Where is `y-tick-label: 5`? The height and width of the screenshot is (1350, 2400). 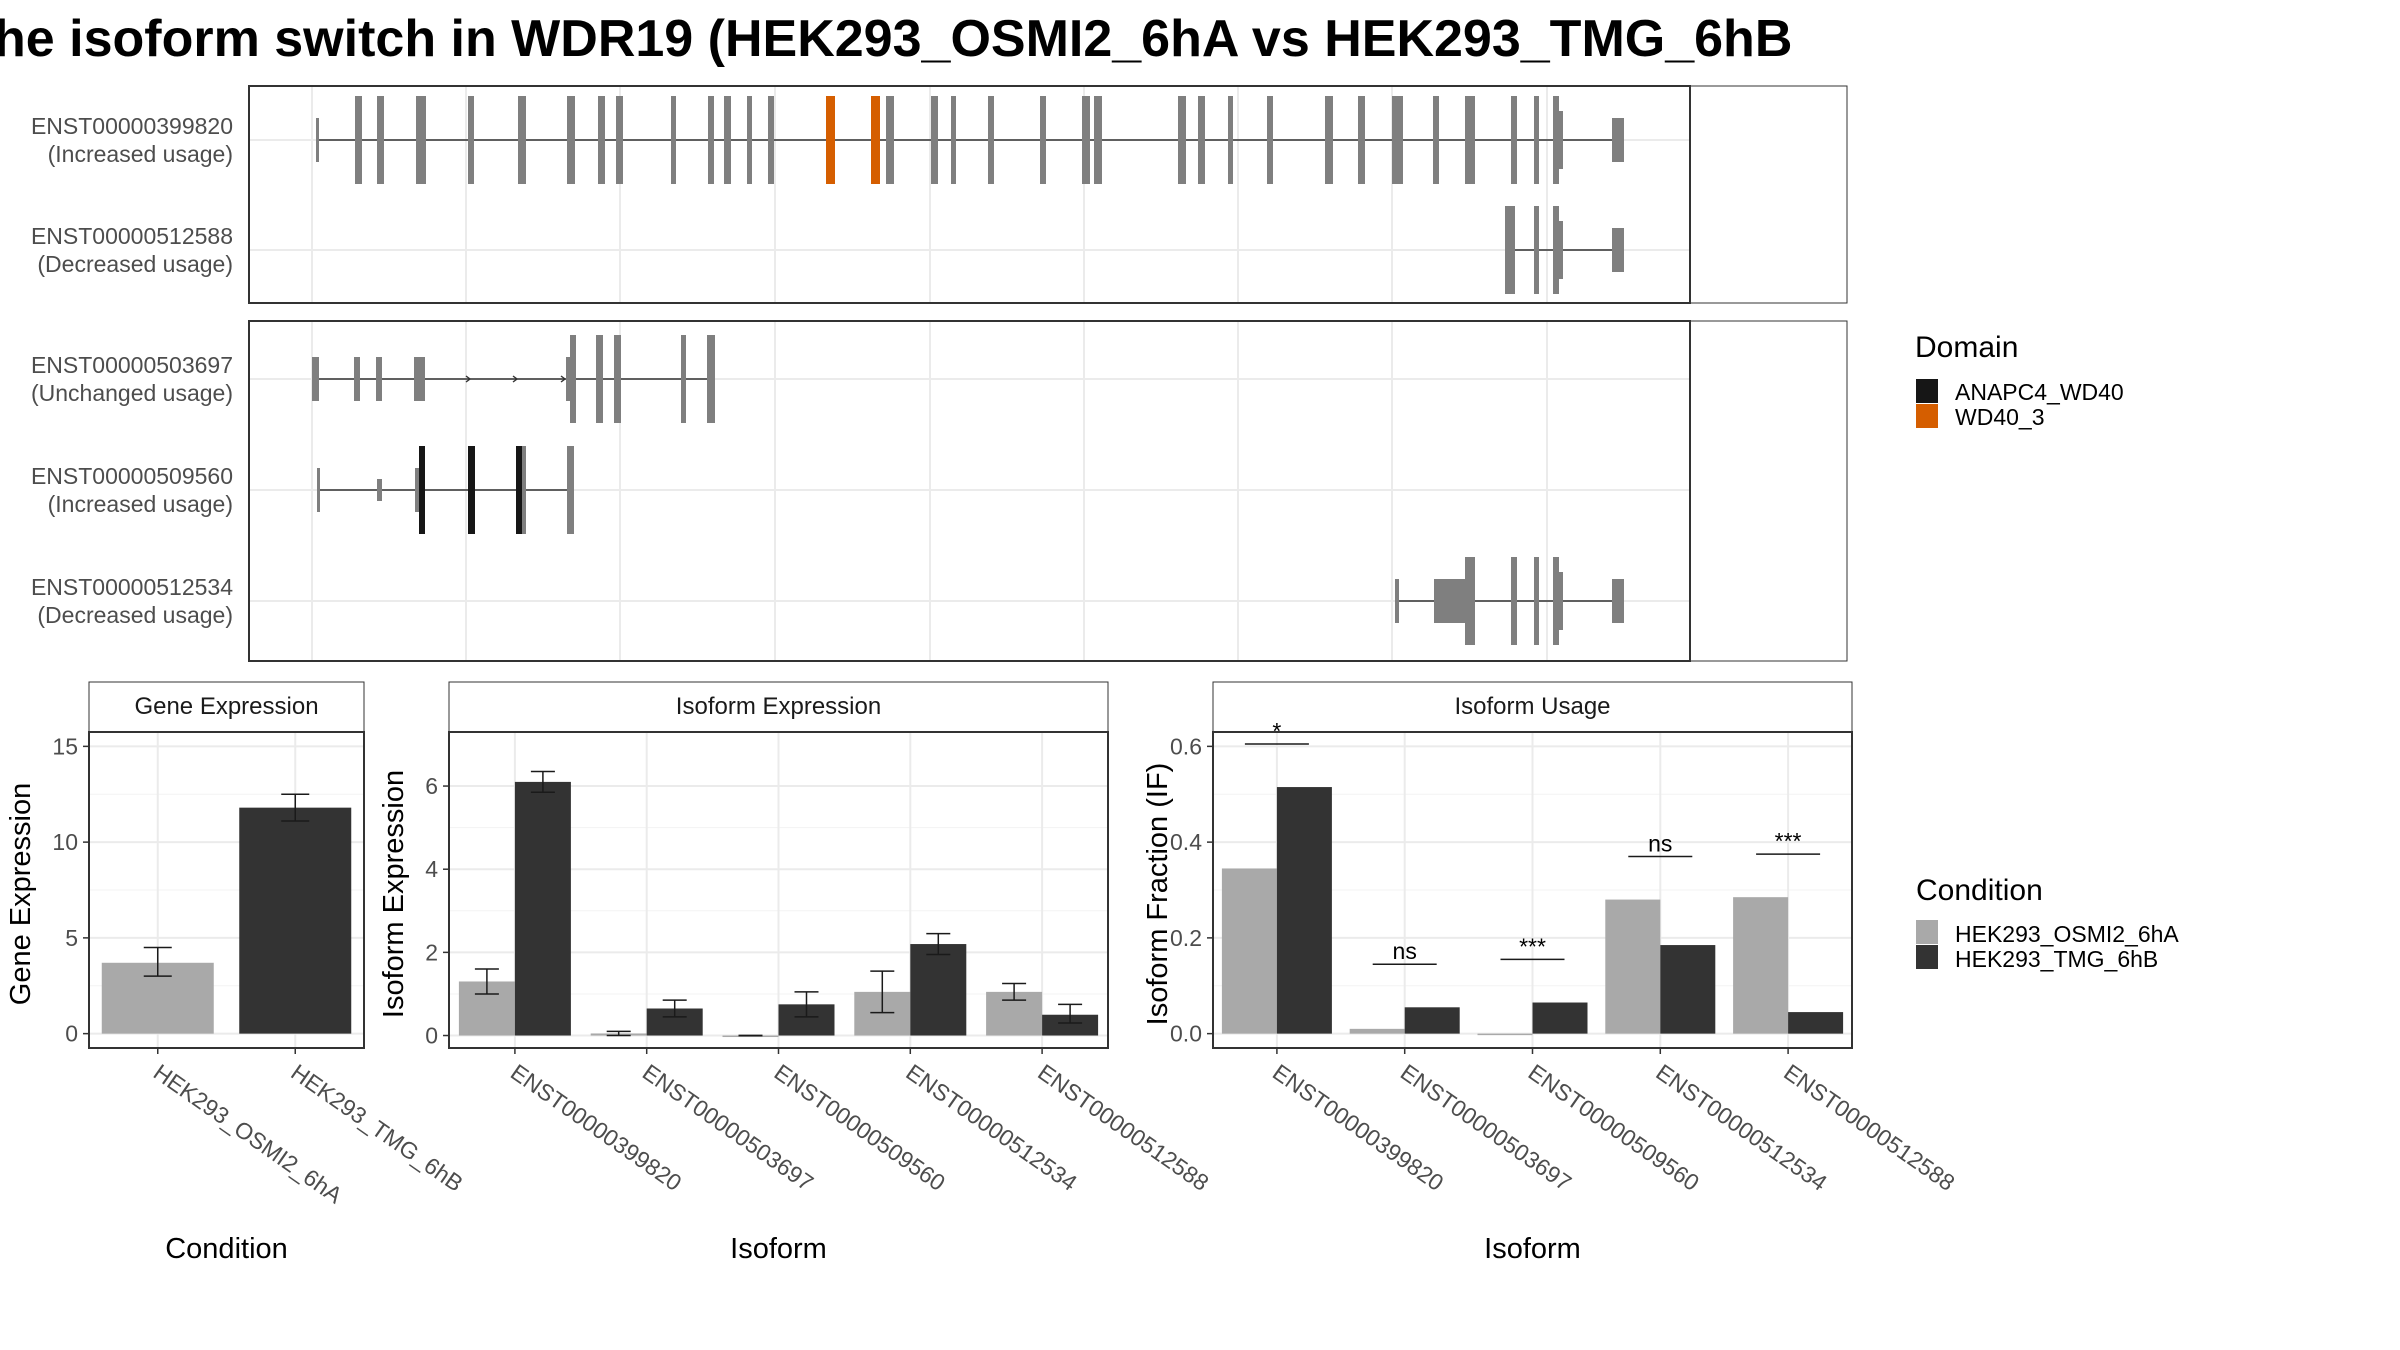 y-tick-label: 5 is located at coordinates (71, 938).